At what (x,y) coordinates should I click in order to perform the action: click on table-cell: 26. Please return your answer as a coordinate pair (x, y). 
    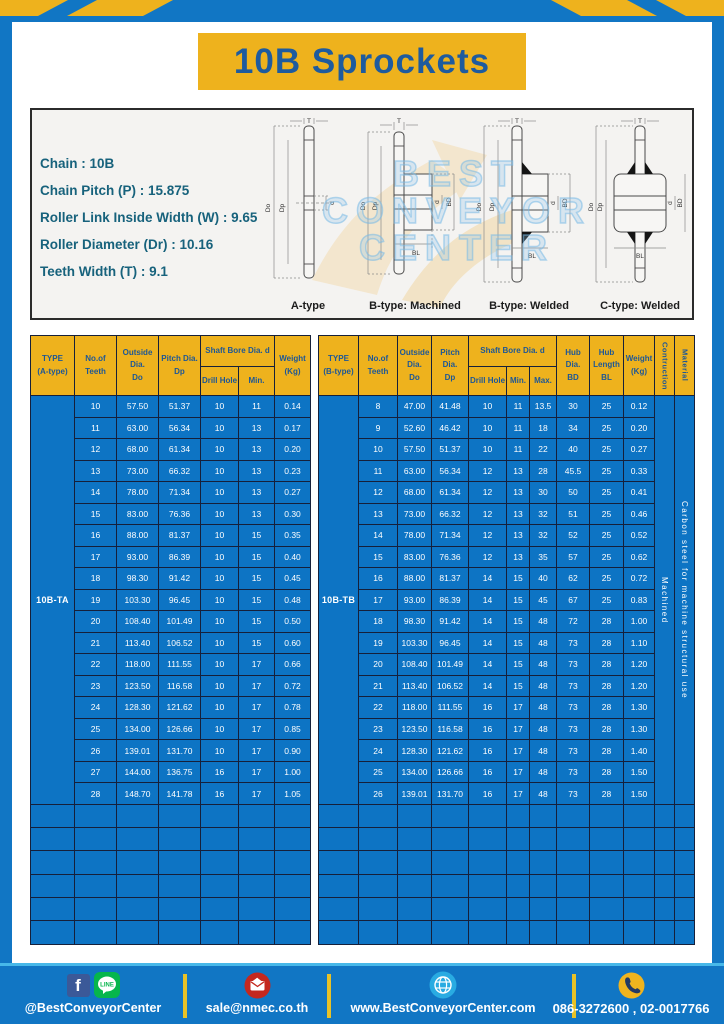
    Looking at the image, I should click on (378, 793).